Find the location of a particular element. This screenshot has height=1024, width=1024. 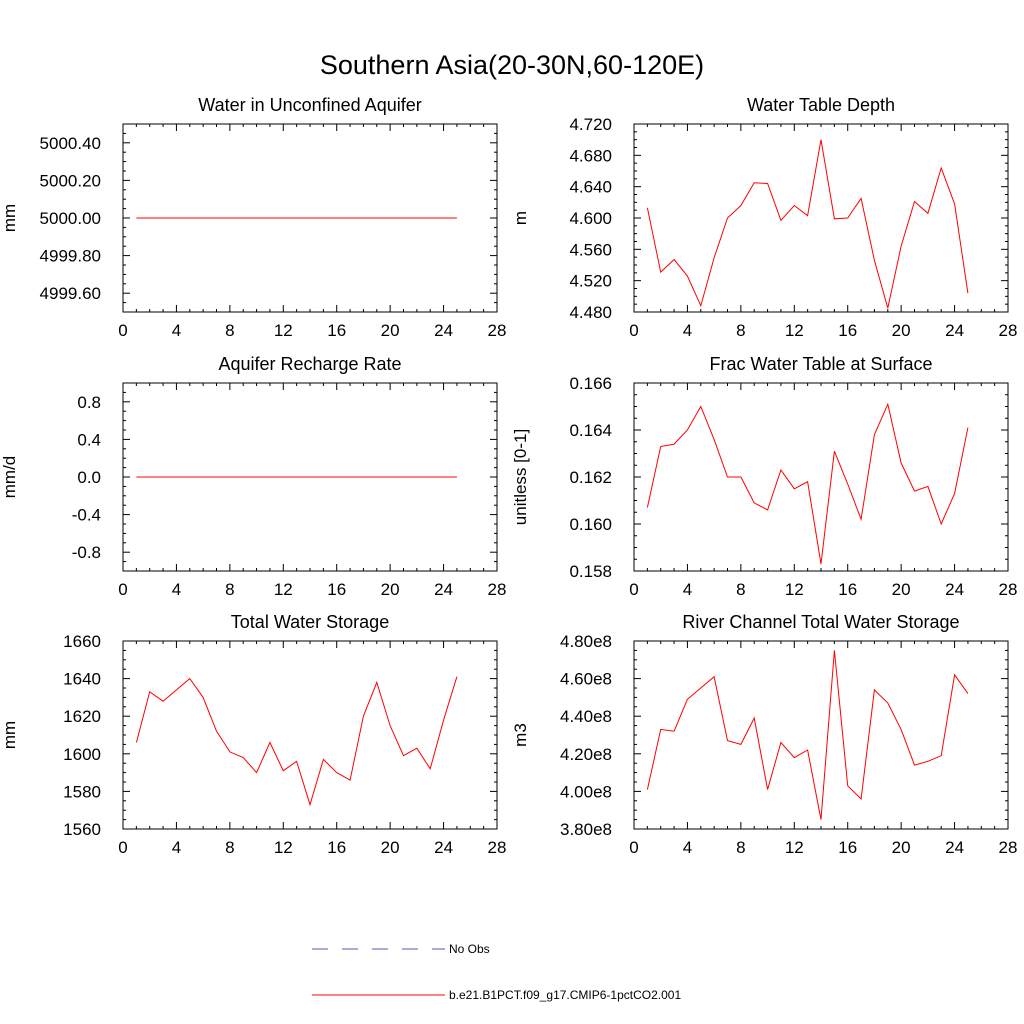

y-tick-label: 4.20e8 is located at coordinates (586, 754).